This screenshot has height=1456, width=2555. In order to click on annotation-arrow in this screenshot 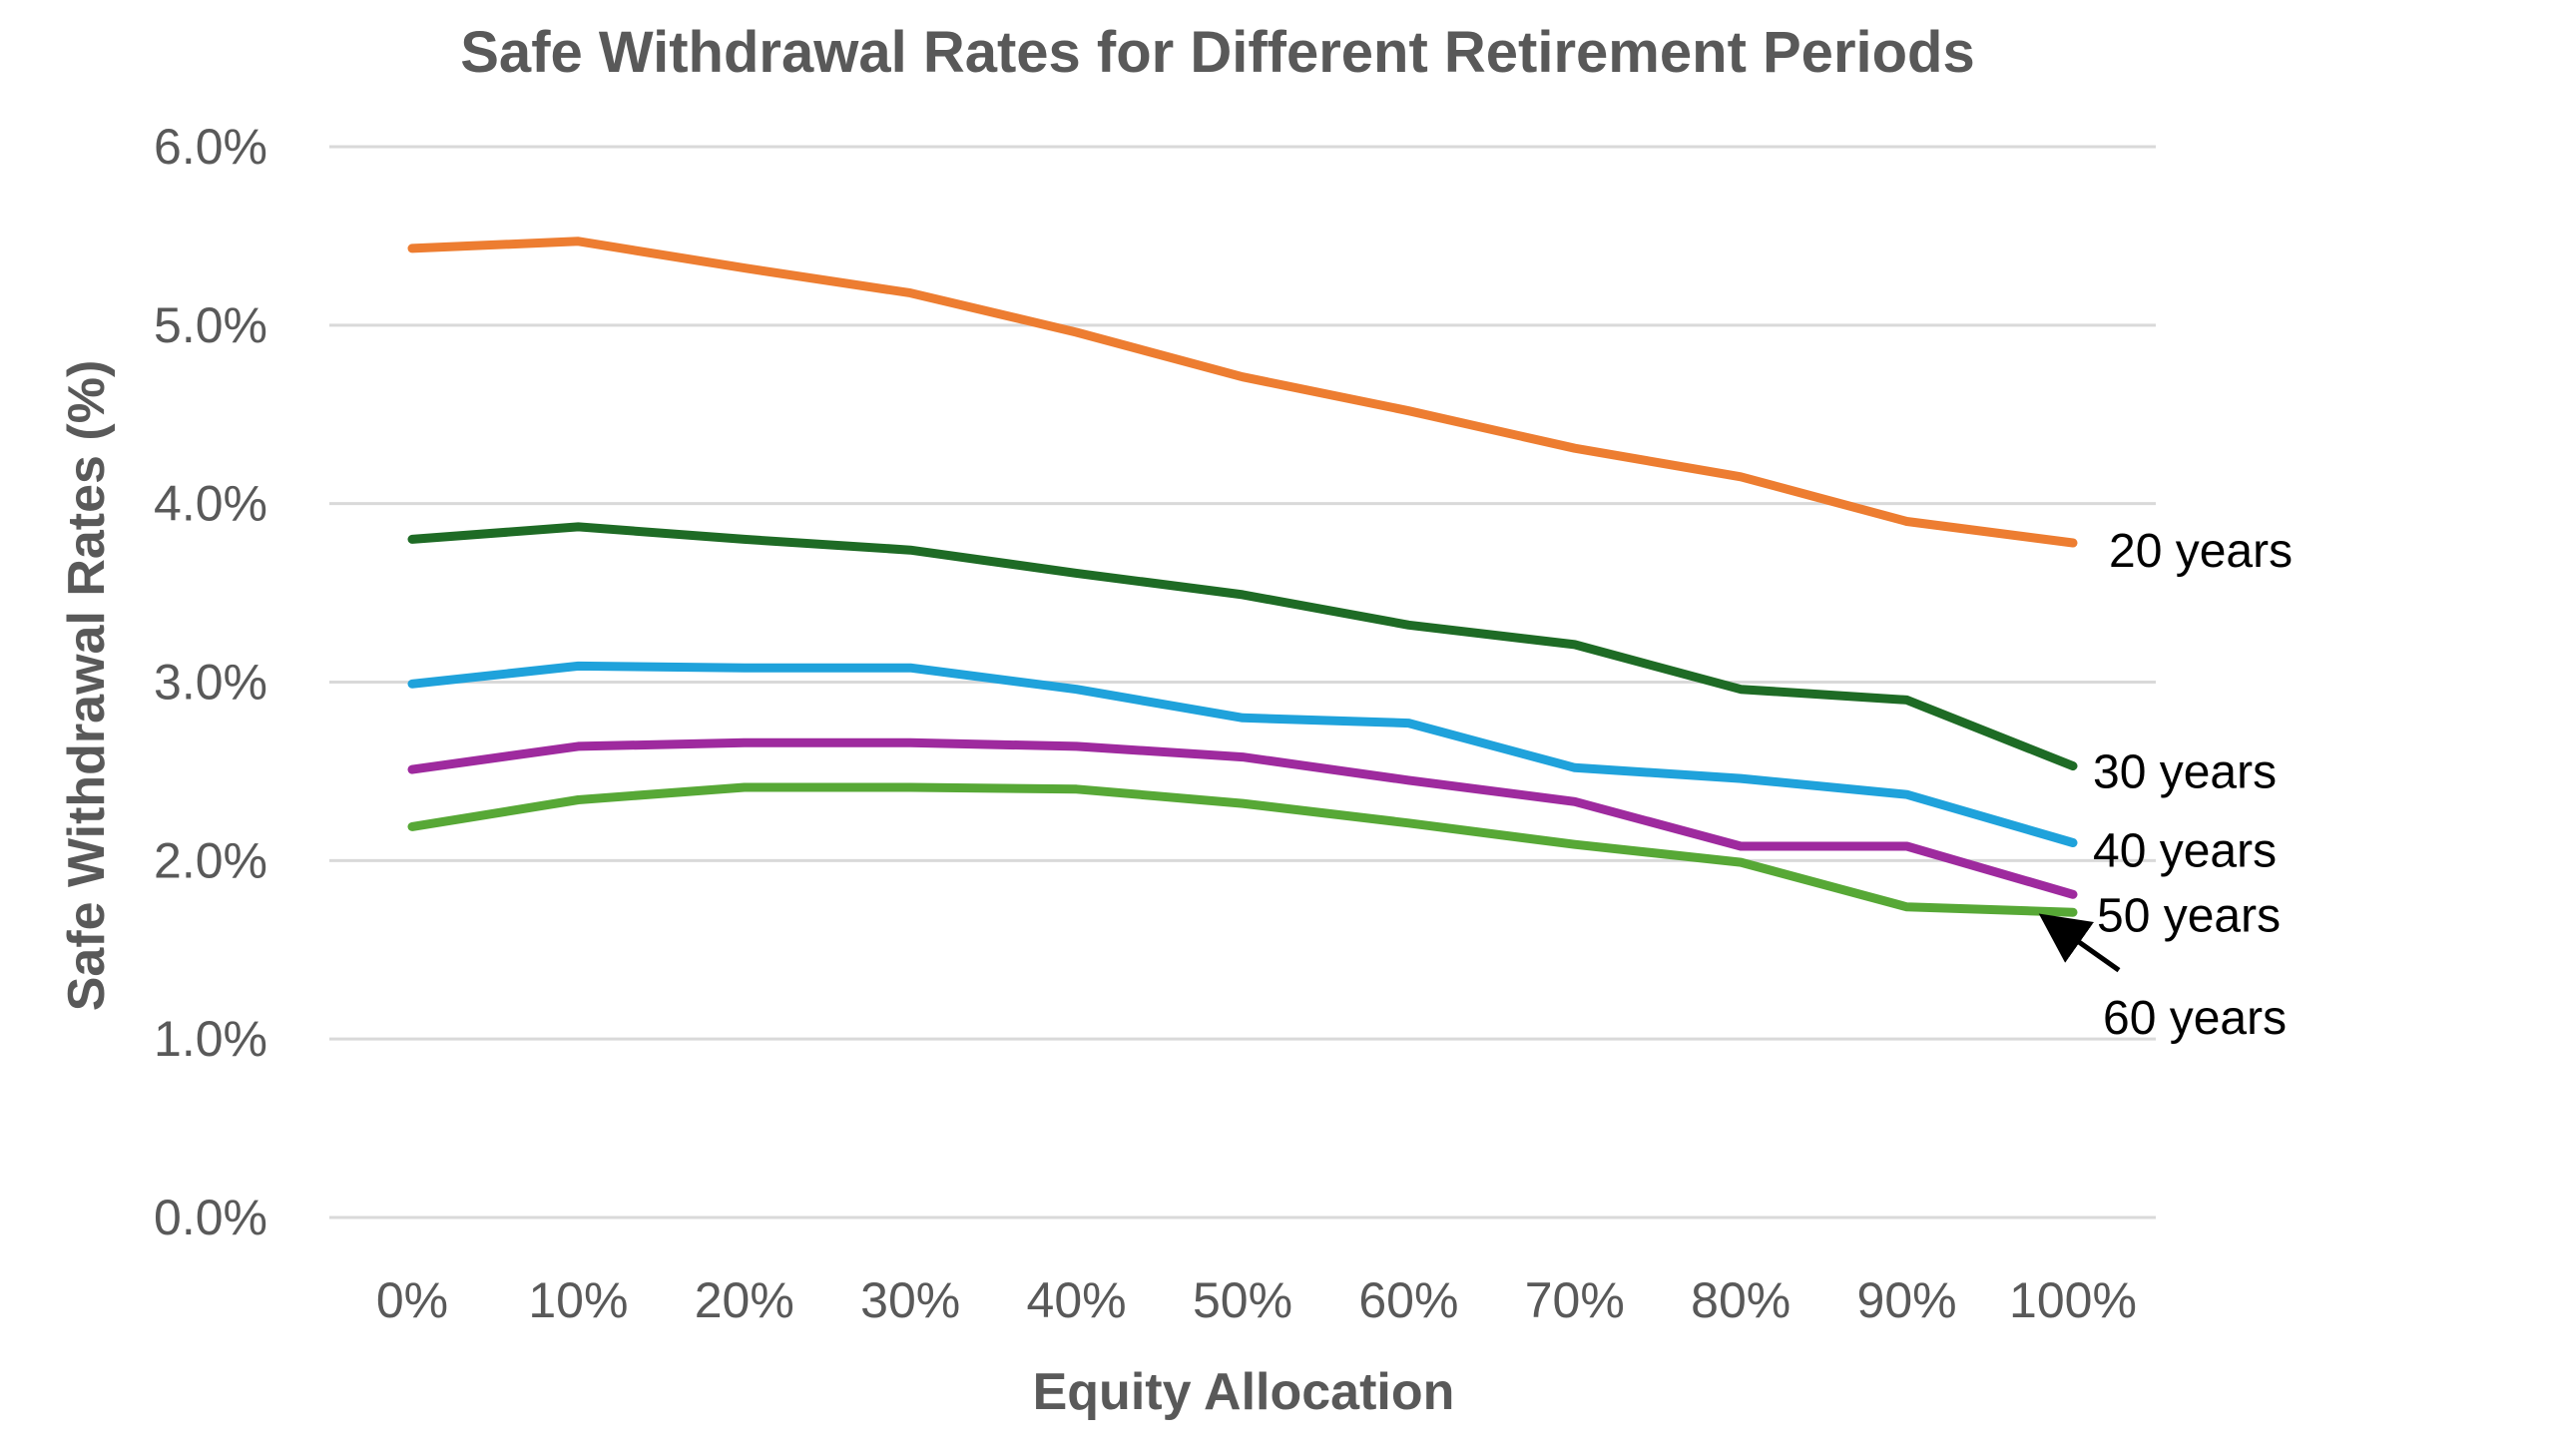, I will do `click(2079, 943)`.